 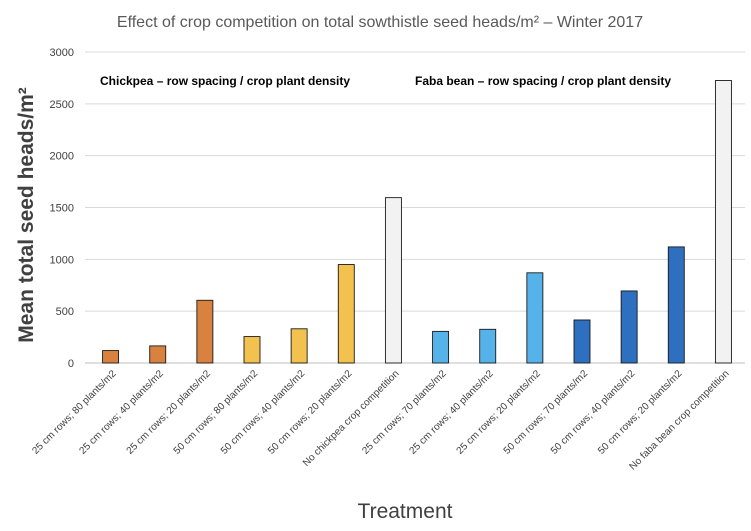 What do you see at coordinates (62, 105) in the screenshot?
I see `y-tick-label: 2500` at bounding box center [62, 105].